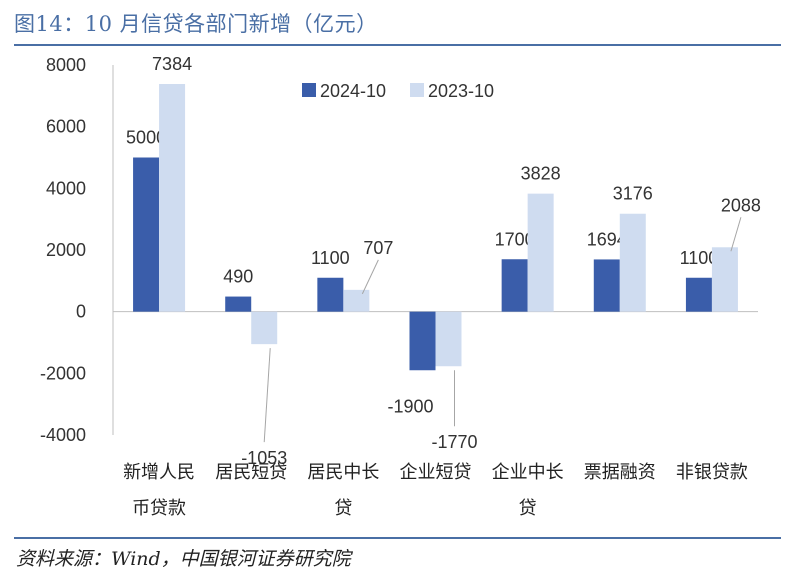  I want to click on x-category-label: 非银贷款, so click(712, 472).